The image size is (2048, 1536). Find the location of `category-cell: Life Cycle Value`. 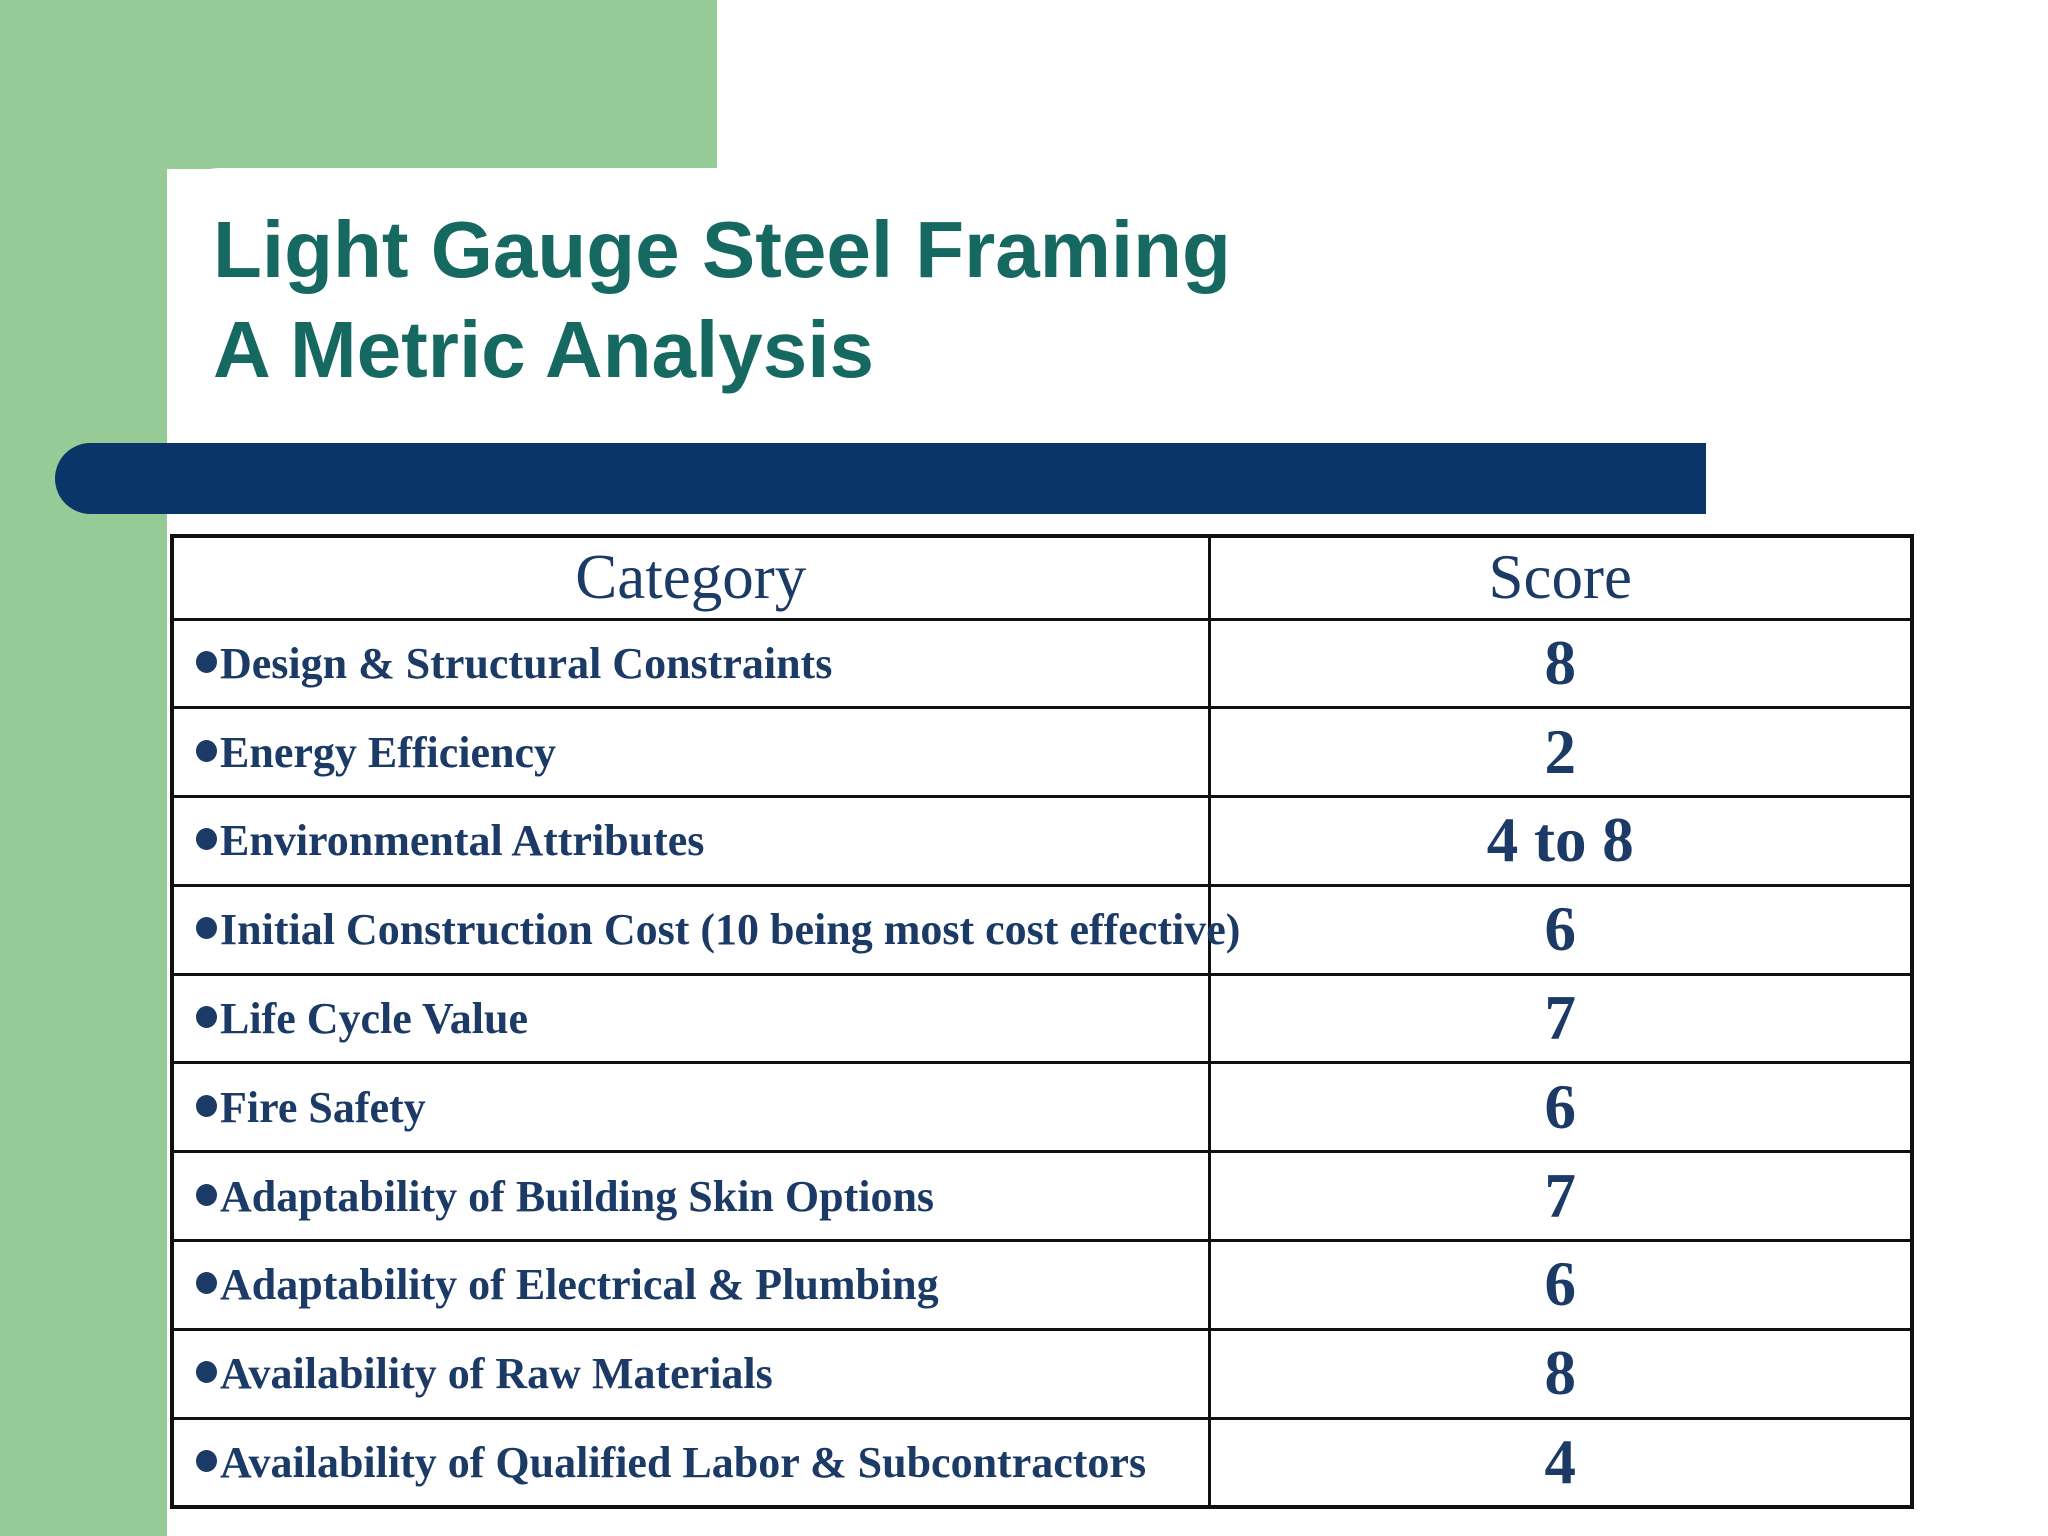

category-cell: Life Cycle Value is located at coordinates (690, 1018).